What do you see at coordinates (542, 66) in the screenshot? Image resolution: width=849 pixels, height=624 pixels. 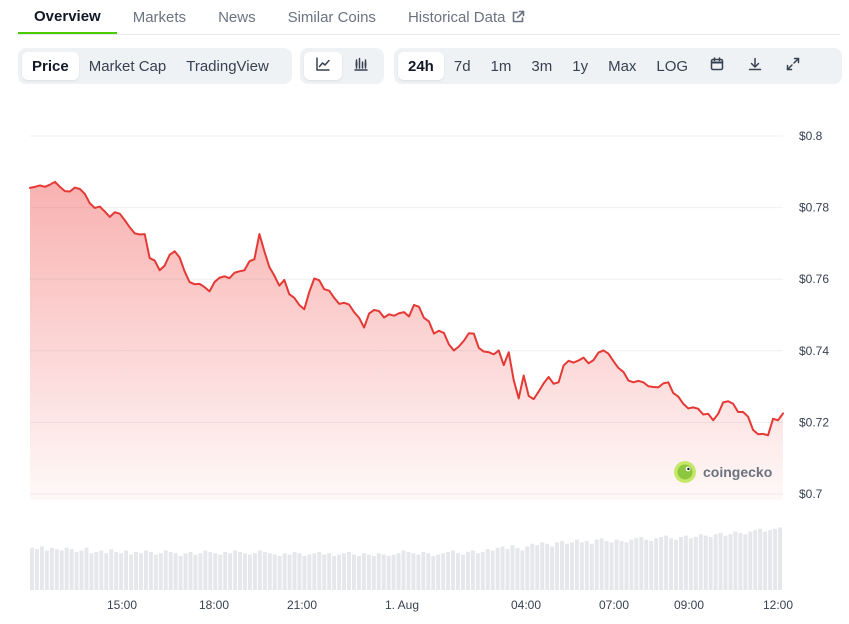 I see `range-3m-button: 3m` at bounding box center [542, 66].